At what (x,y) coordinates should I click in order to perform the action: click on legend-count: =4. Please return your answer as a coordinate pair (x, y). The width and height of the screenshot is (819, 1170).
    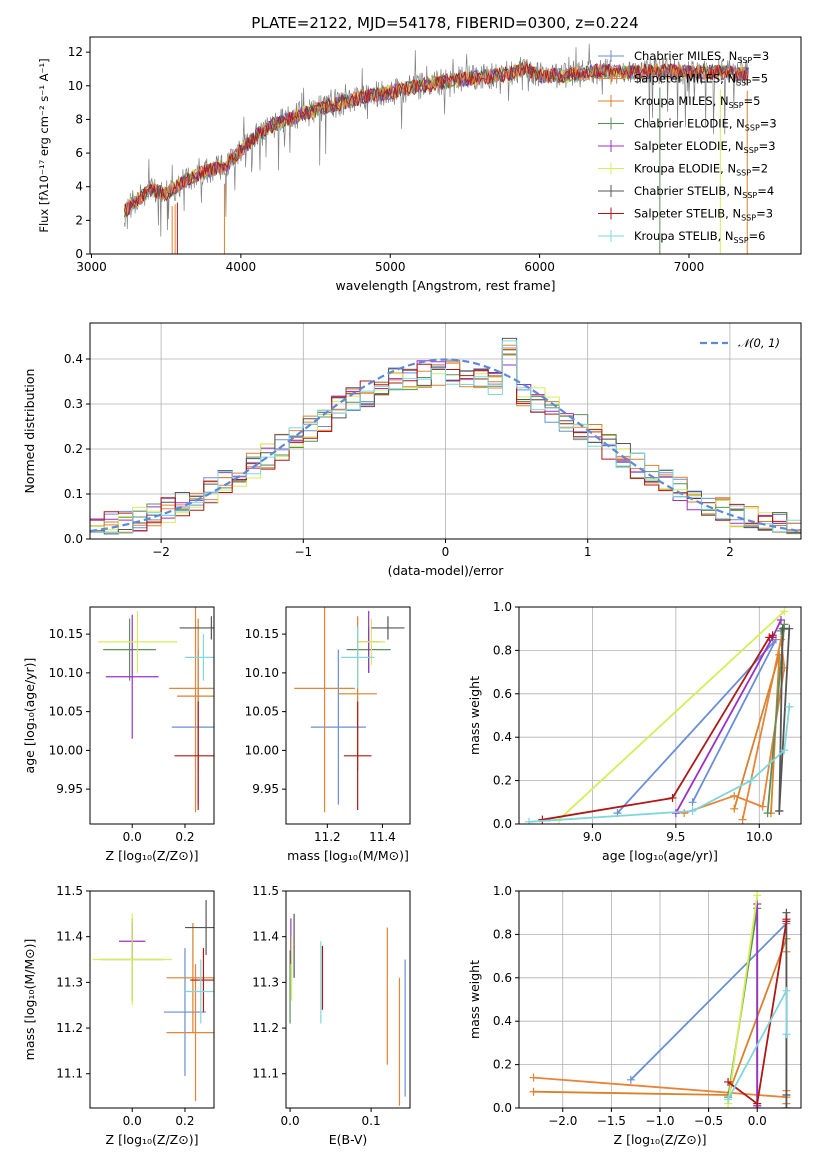
    Looking at the image, I should click on (765, 191).